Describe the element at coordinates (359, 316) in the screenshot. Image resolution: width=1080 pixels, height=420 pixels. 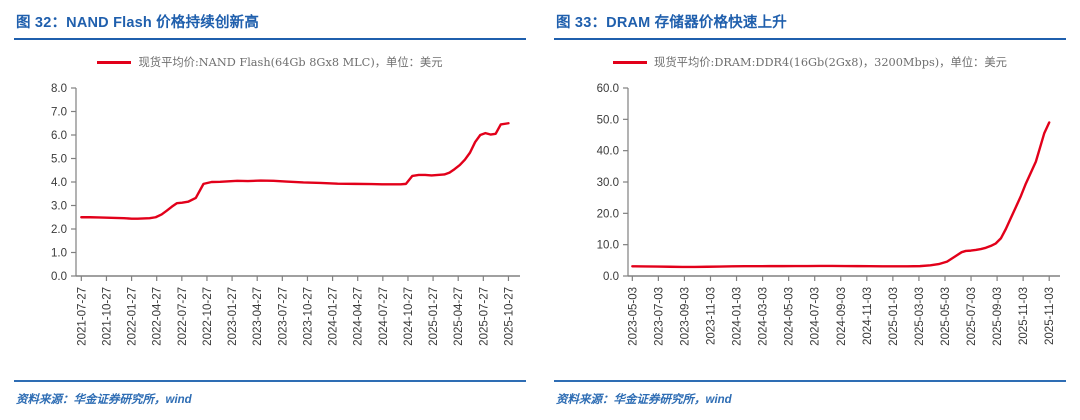
I see `svg-text: 2024-04-27` at that location.